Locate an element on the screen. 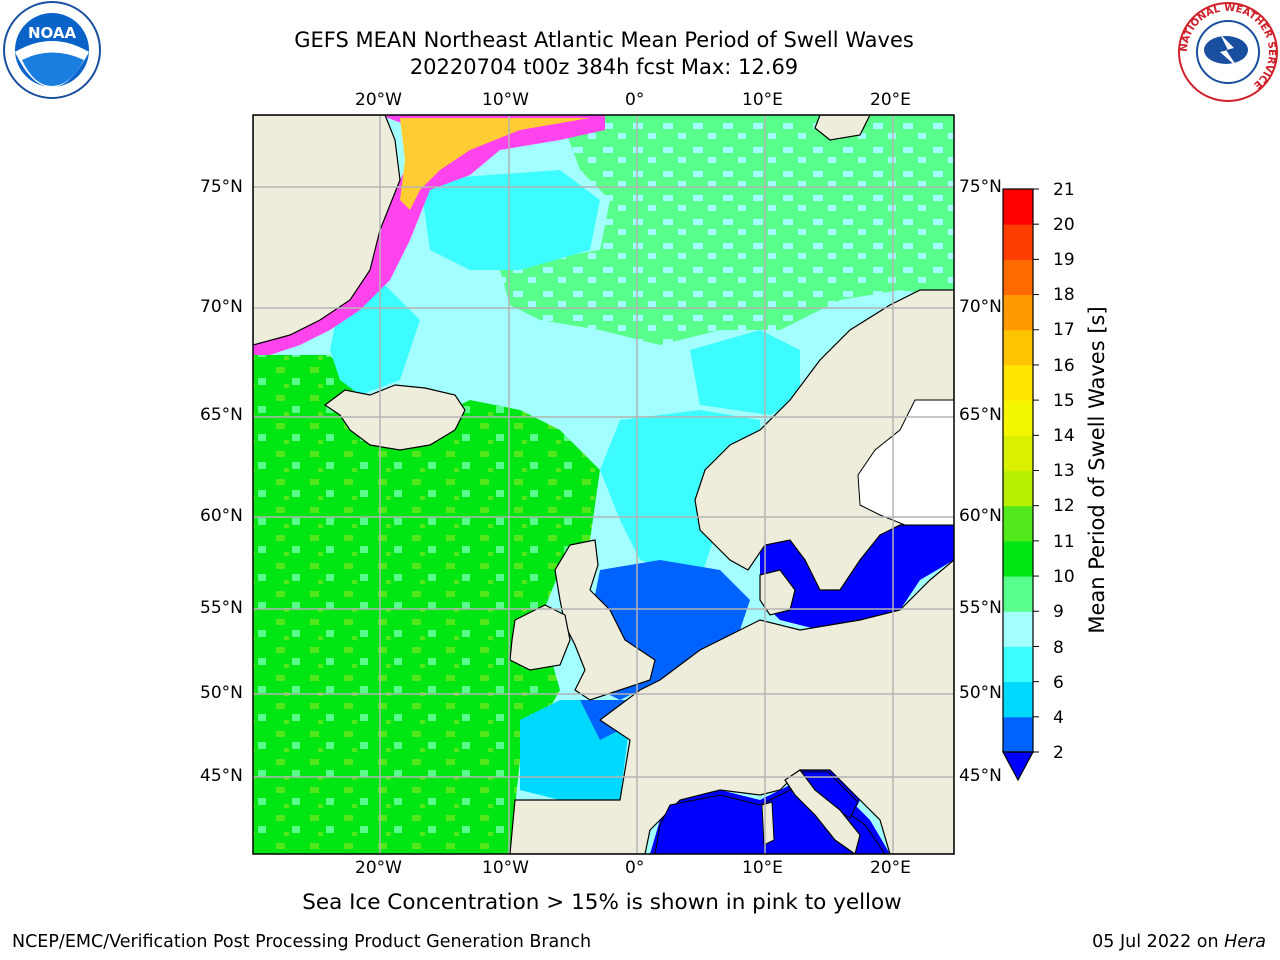 The image size is (1280, 960). lat-label-right-60n: 60°N is located at coordinates (980, 516).